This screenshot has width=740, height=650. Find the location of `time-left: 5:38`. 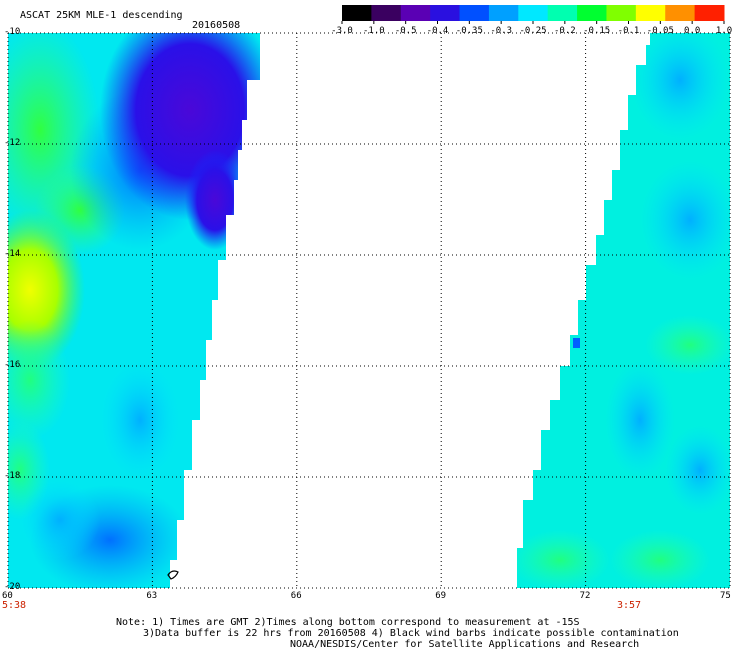

time-left: 5:38 is located at coordinates (14, 605).